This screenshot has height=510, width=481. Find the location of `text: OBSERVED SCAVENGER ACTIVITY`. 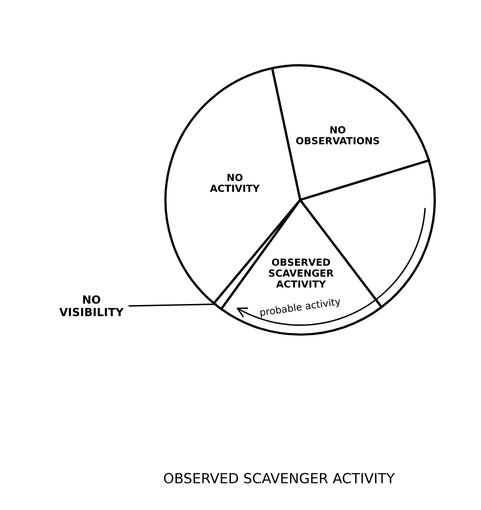

text: OBSERVED SCAVENGER ACTIVITY is located at coordinates (279, 478).